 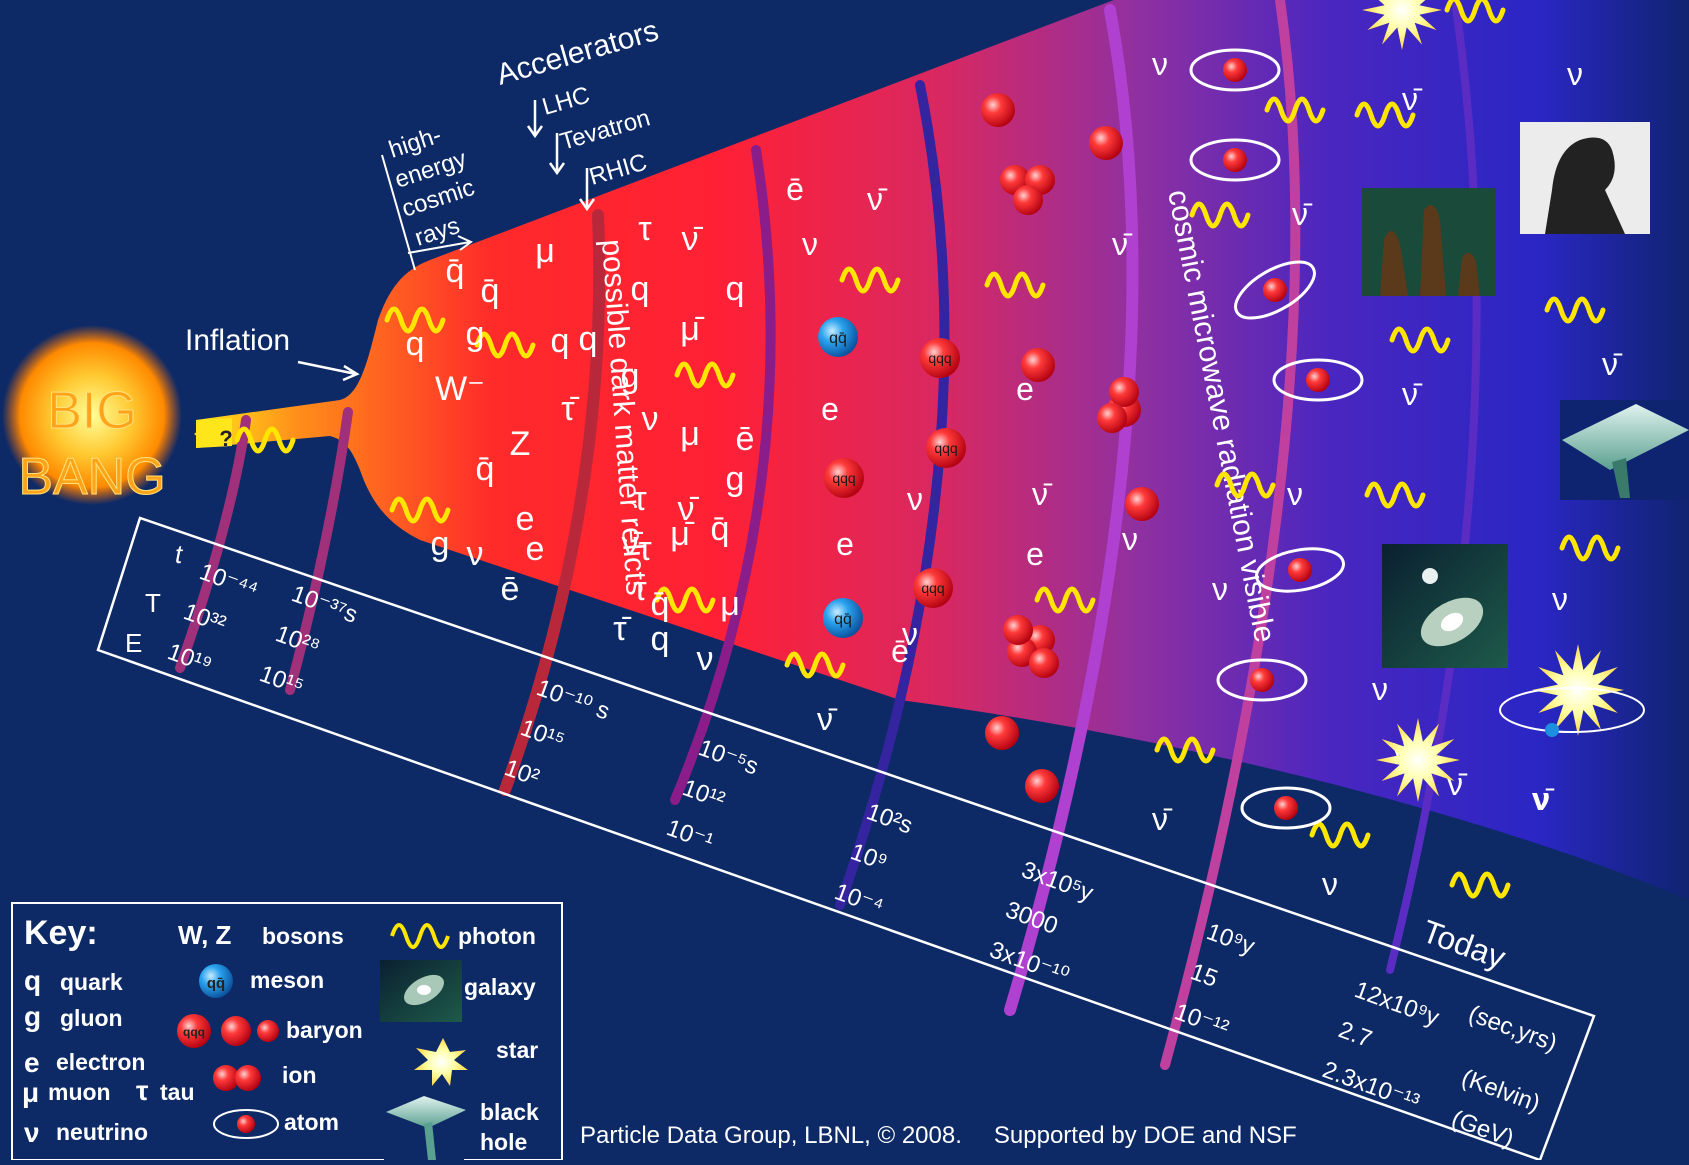 I want to click on key-atom-icon, so click(x=246, y=1124).